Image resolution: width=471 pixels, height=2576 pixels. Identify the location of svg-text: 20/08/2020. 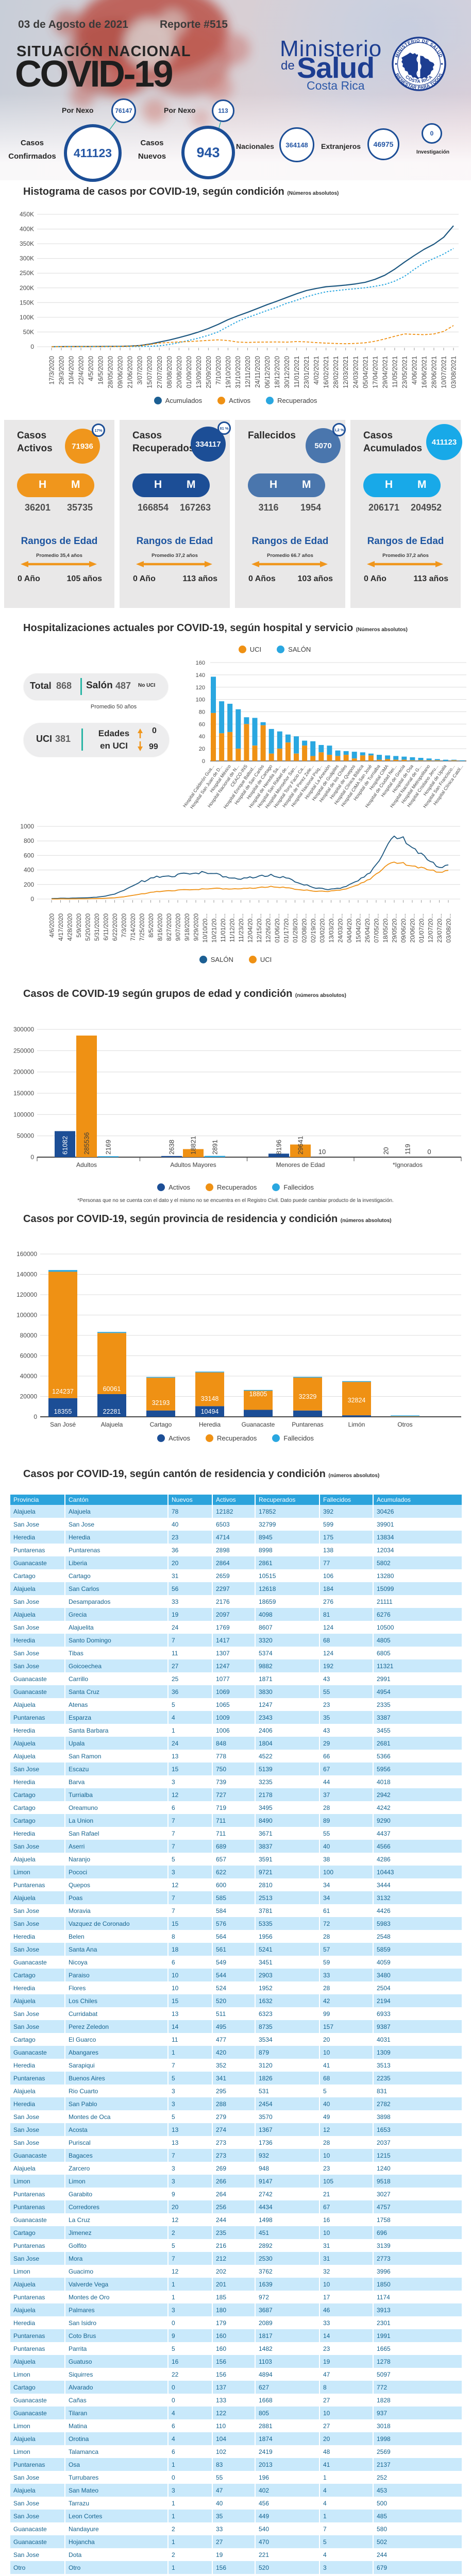
(179, 372).